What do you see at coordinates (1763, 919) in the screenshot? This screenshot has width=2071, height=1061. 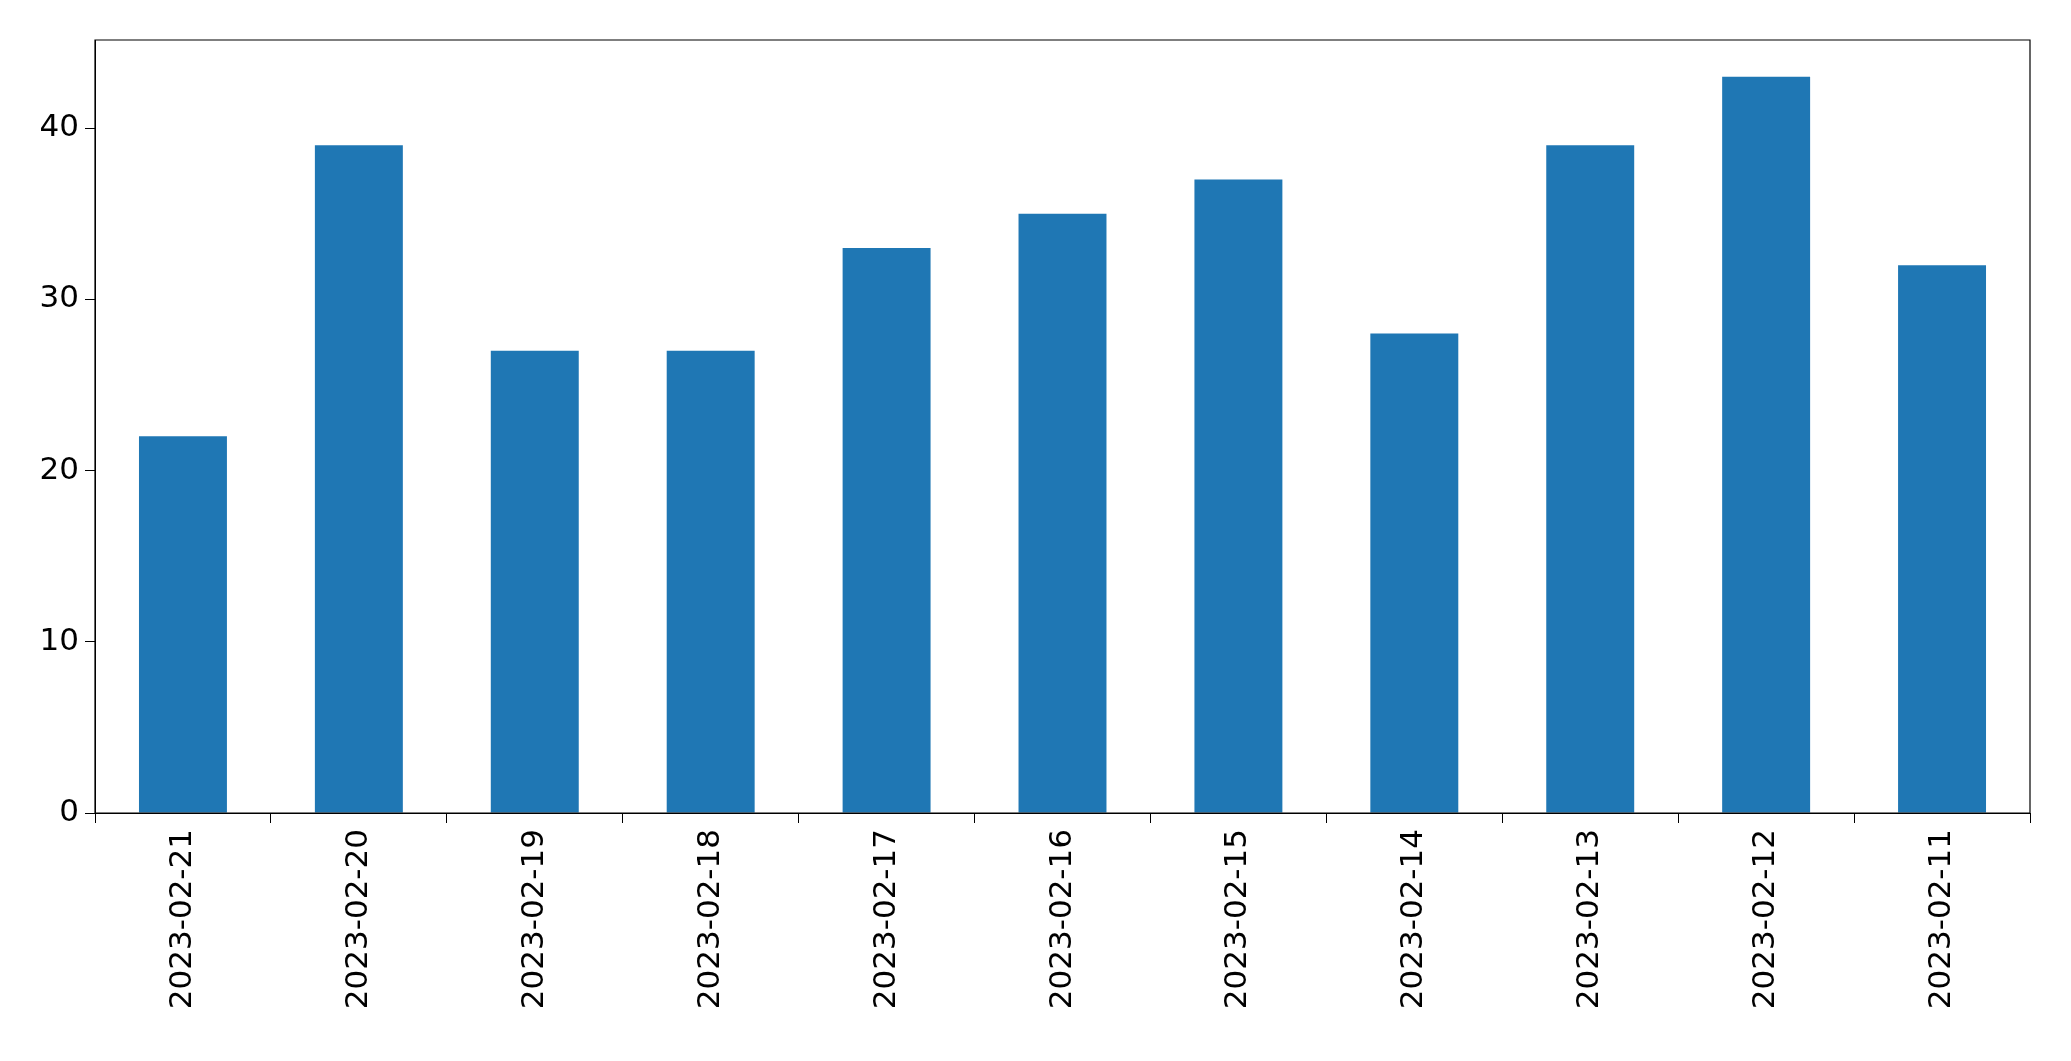 I see `x-tick-label: 2023-02-12` at bounding box center [1763, 919].